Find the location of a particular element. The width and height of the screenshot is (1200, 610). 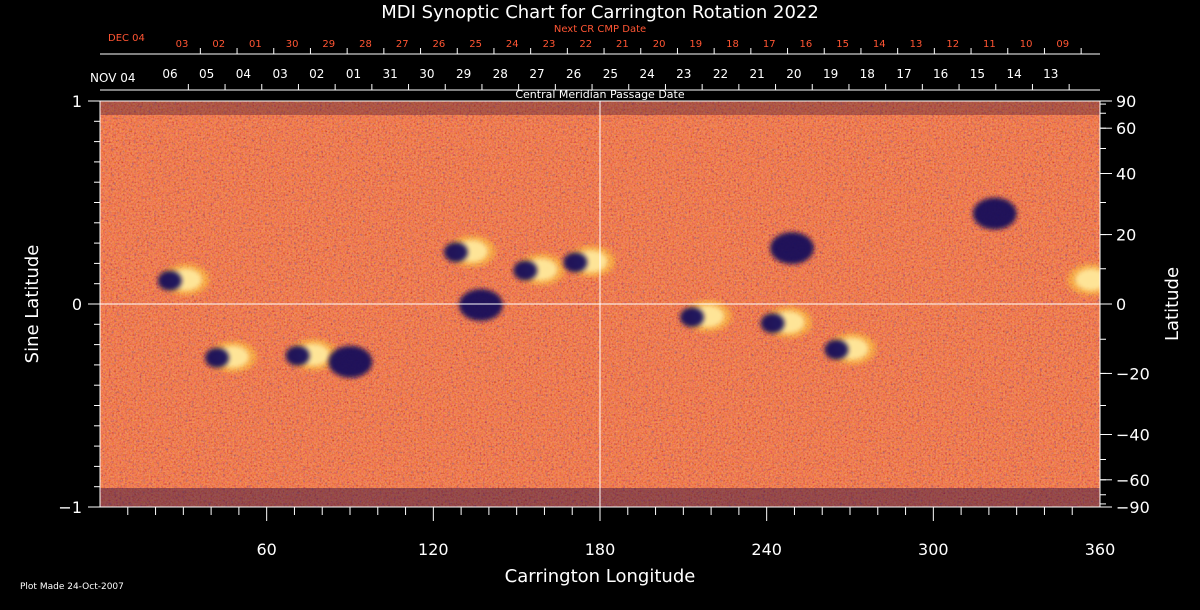

y-right-tick-label: −90 is located at coordinates (1133, 507).